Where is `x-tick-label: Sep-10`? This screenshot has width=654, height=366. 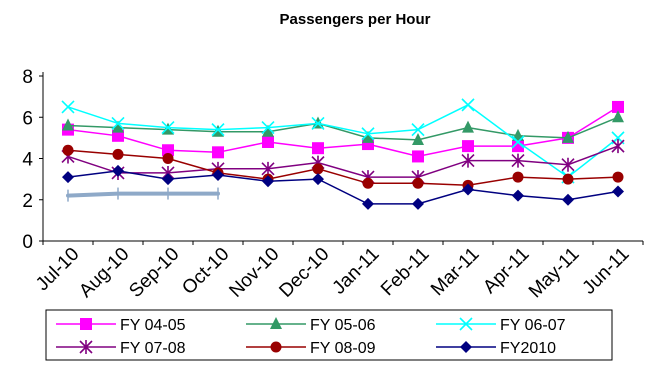 x-tick-label: Sep-10 is located at coordinates (154, 273).